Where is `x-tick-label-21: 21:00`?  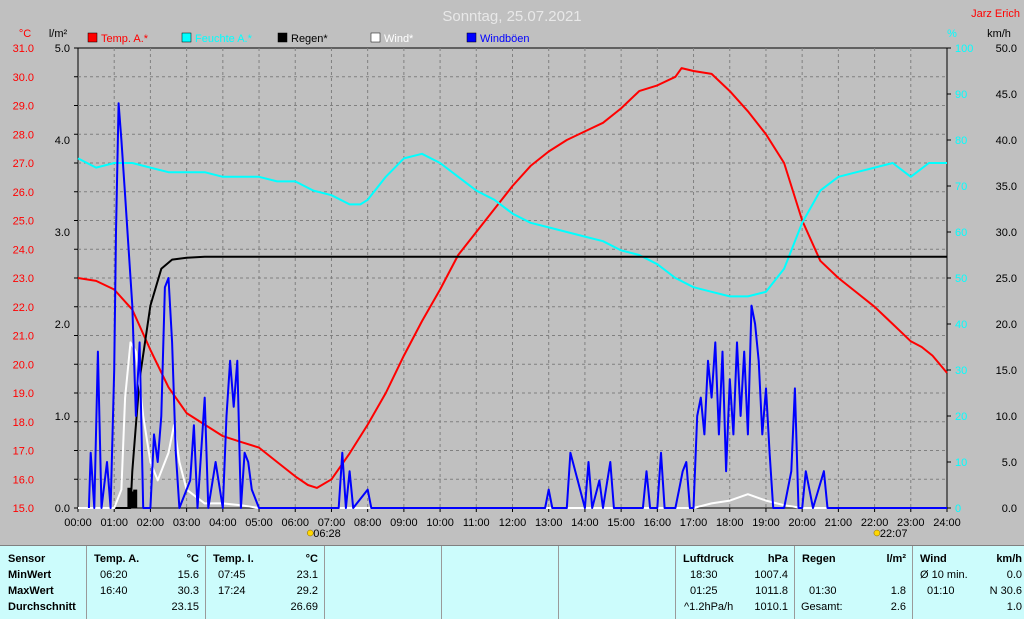
x-tick-label-21: 21:00 is located at coordinates (839, 523).